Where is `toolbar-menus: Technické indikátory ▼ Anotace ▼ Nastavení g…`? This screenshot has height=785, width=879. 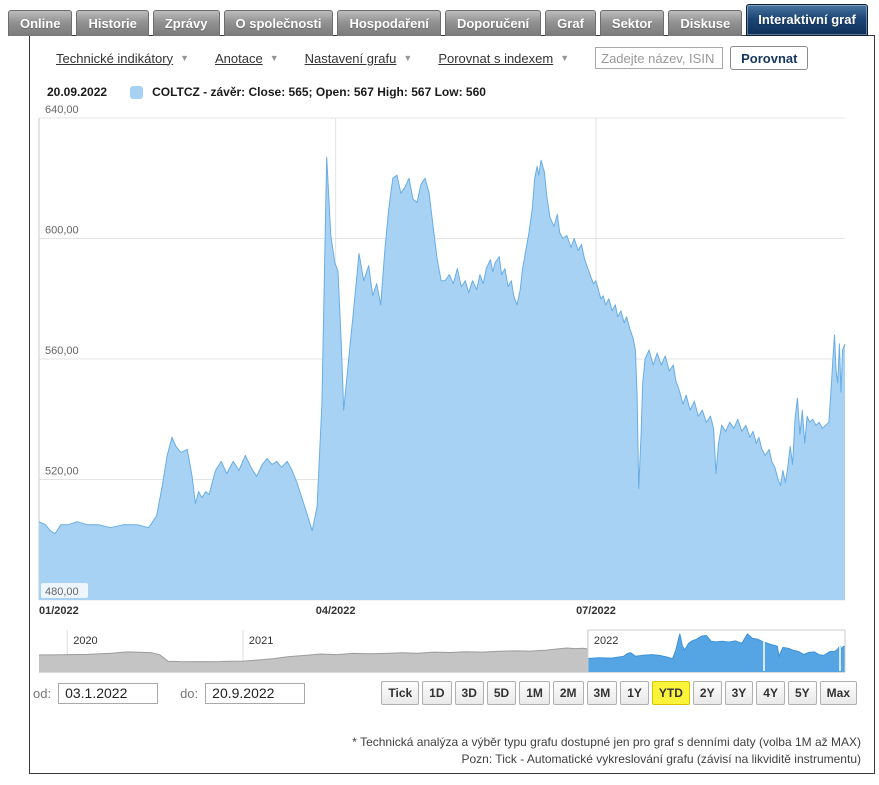 toolbar-menus: Technické indikátory ▼ Anotace ▼ Nastavení g… is located at coordinates (325, 58).